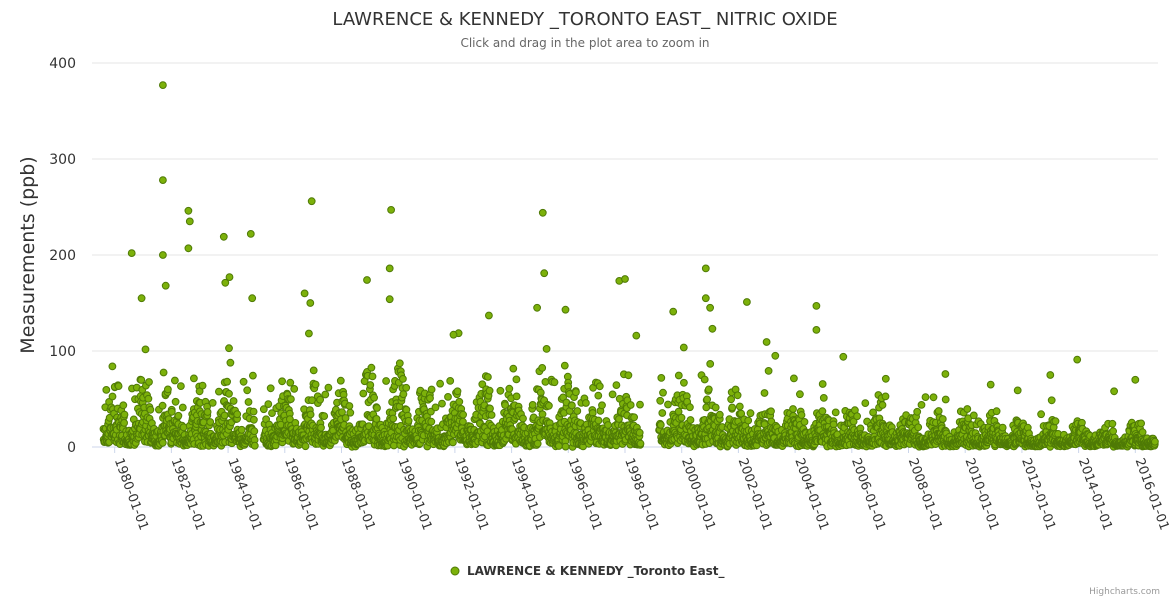 This screenshot has width=1170, height=600. What do you see at coordinates (596, 571) in the screenshot?
I see `legend-item-label: LAWRENCE & KENNEDY _Toronto East_` at bounding box center [596, 571].